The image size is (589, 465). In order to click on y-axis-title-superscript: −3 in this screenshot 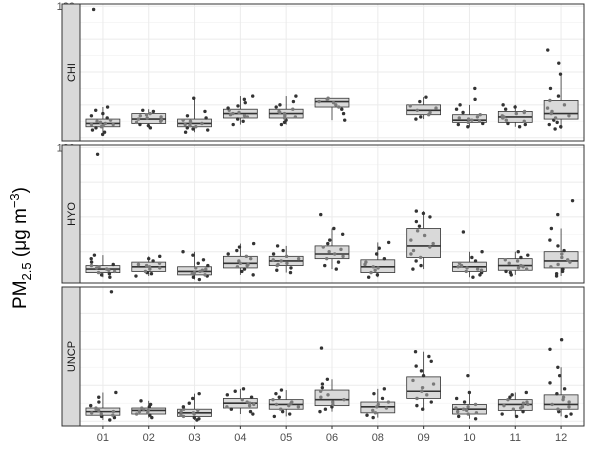, I will do `click(14, 200)`.